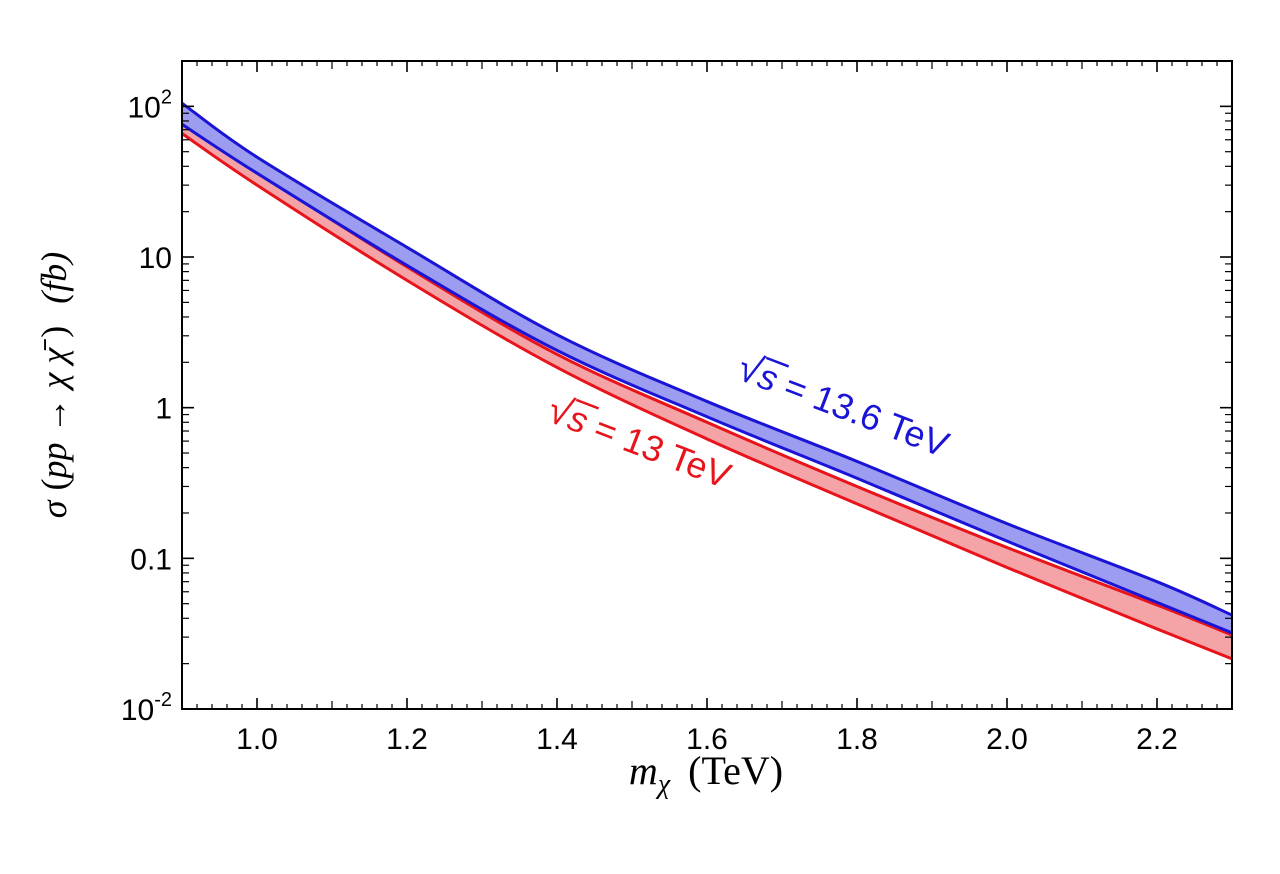 The image size is (1280, 874). What do you see at coordinates (155, 258) in the screenshot?
I see `y-tick-label: 10` at bounding box center [155, 258].